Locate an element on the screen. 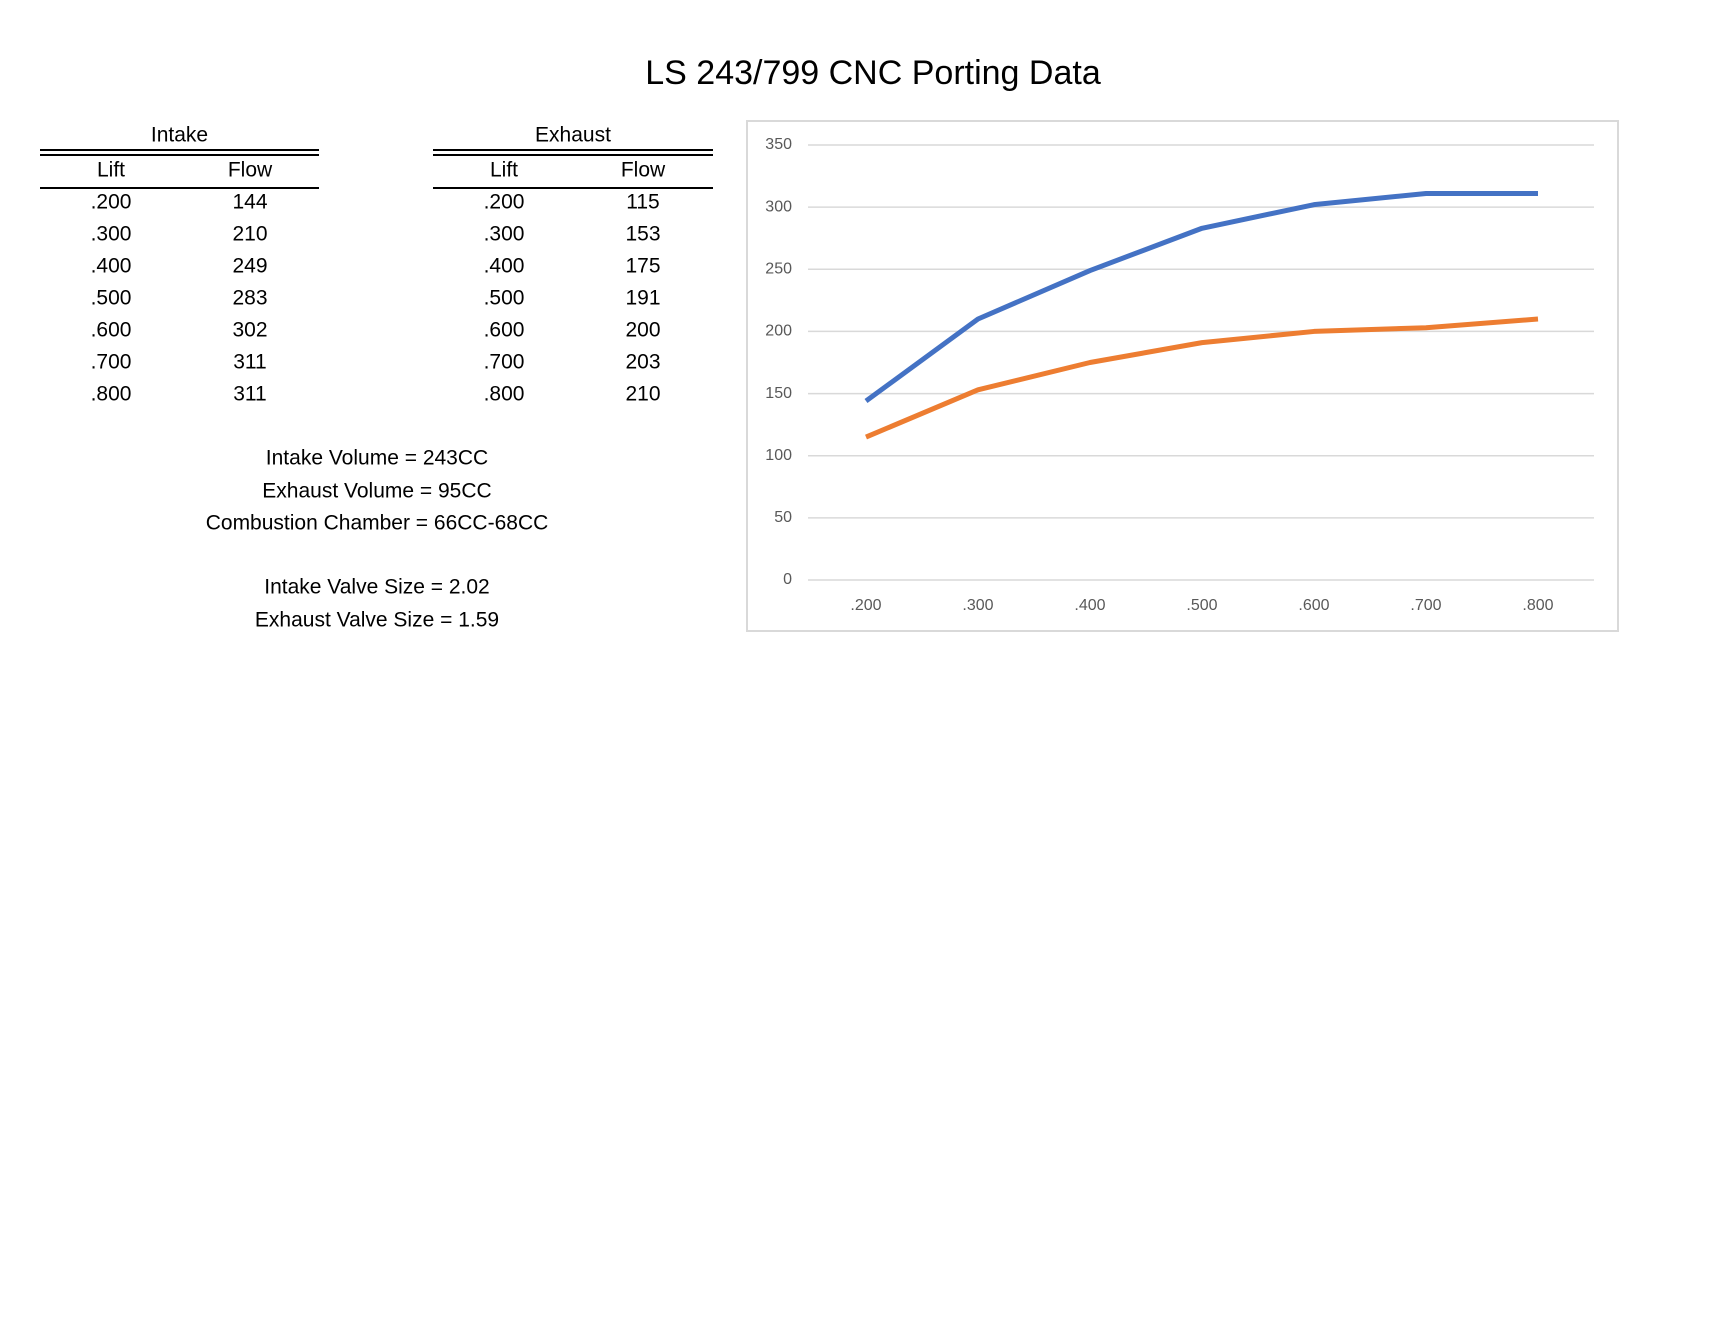  table-cell: 153 is located at coordinates (642, 234).